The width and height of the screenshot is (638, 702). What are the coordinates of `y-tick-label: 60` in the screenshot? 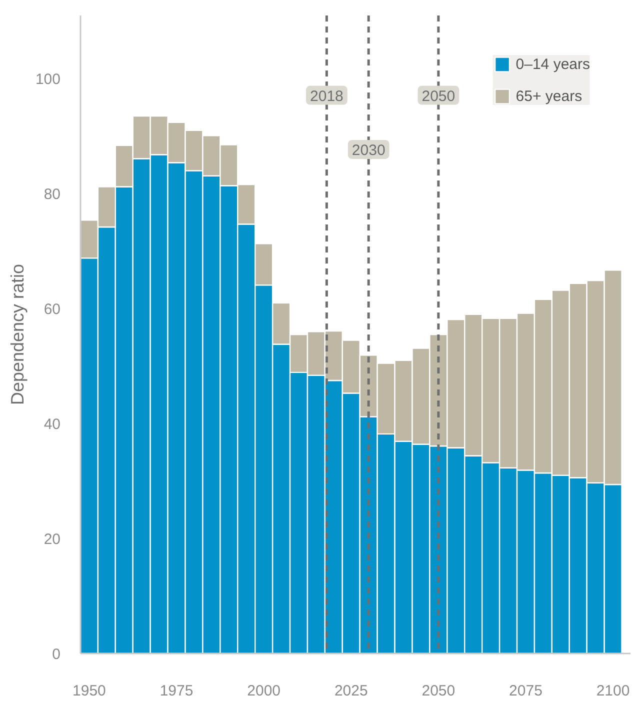 It's located at (52, 309).